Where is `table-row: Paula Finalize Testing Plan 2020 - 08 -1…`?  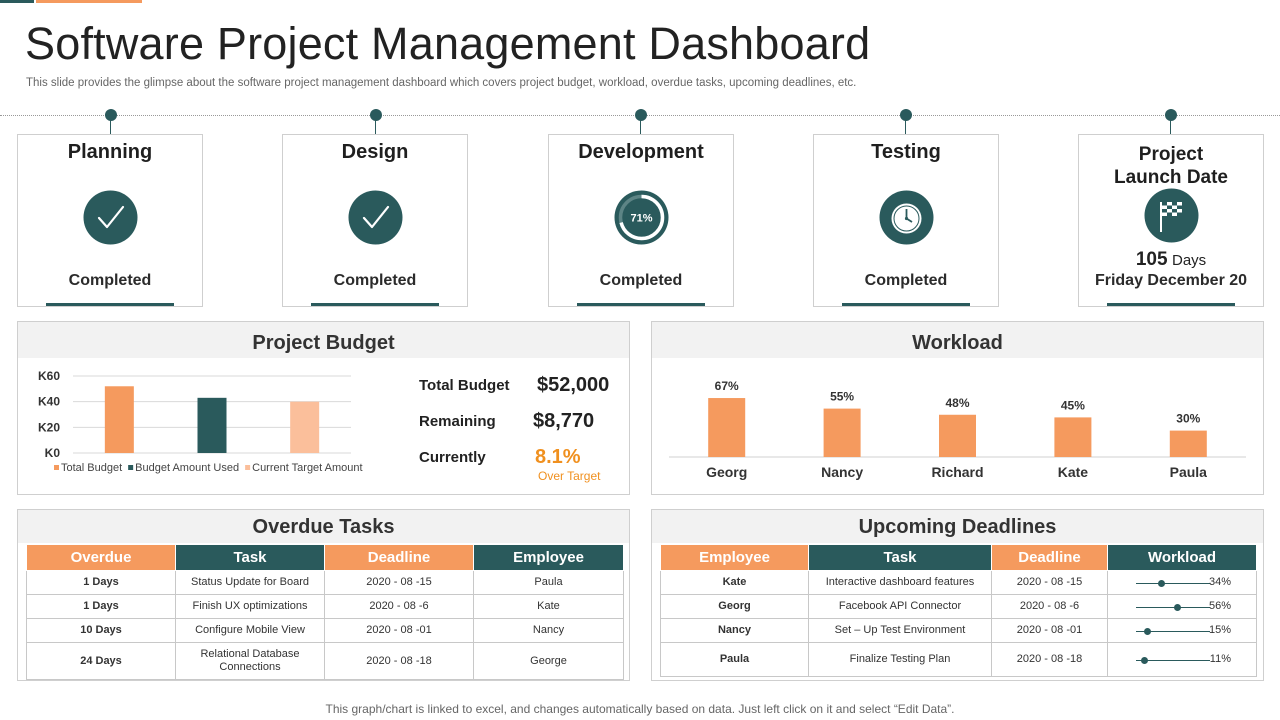 table-row: Paula Finalize Testing Plan 2020 - 08 -1… is located at coordinates (958, 659).